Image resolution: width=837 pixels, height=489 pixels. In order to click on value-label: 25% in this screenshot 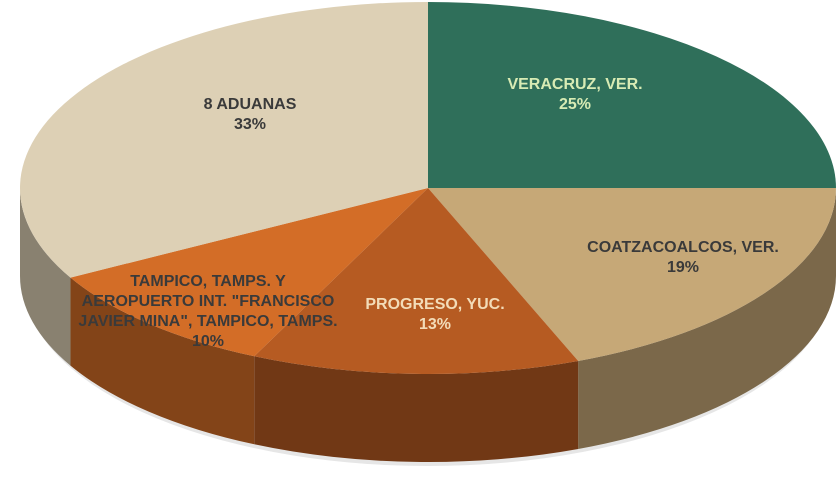, I will do `click(575, 104)`.